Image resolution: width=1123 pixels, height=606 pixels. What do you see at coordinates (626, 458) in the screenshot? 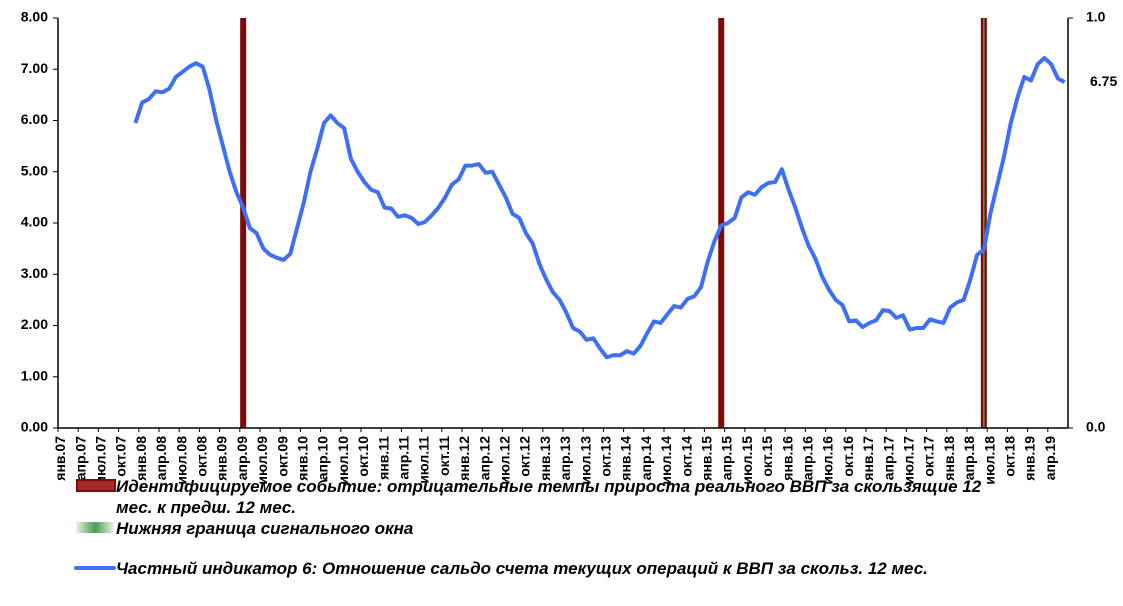
I see `x-tick-label: янв.14` at bounding box center [626, 458].